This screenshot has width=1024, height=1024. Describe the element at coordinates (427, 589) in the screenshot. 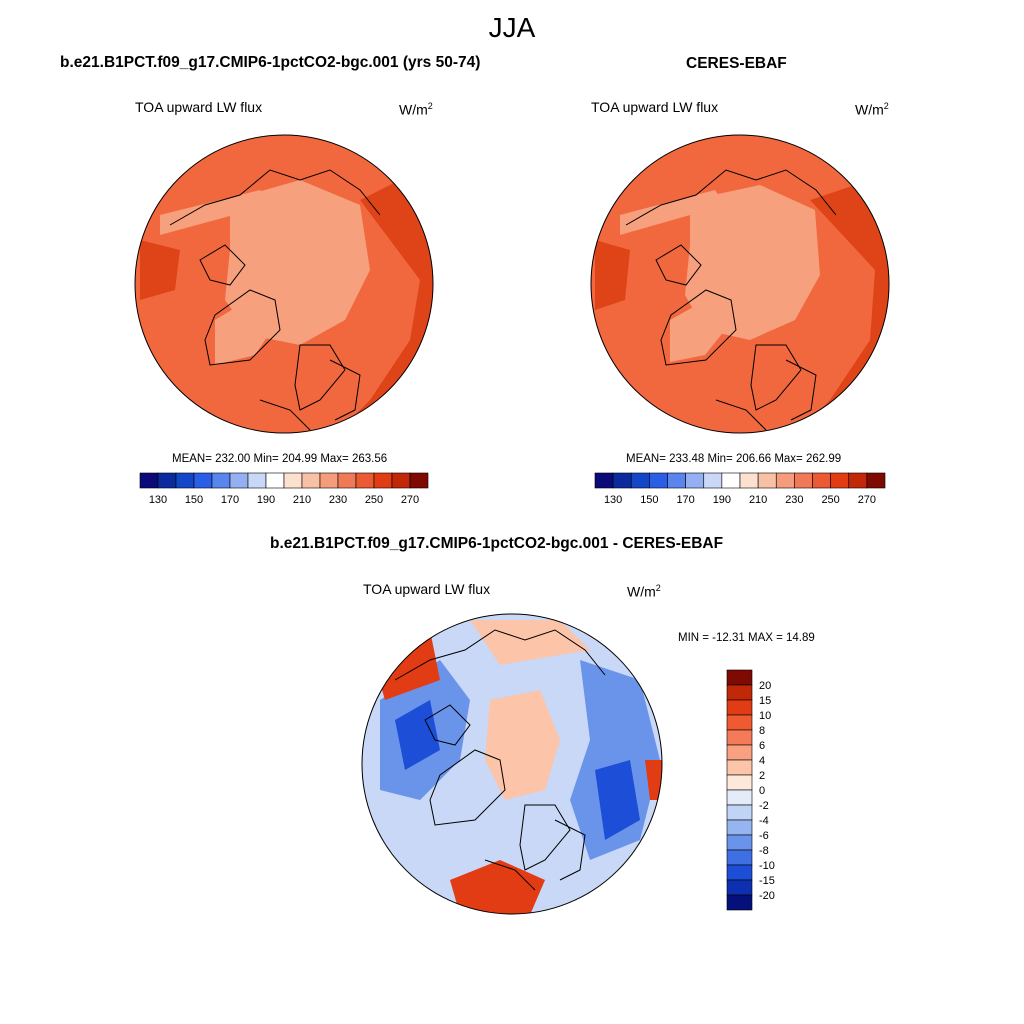

I see `panel-diff-variable: TOA upward LW flux` at that location.